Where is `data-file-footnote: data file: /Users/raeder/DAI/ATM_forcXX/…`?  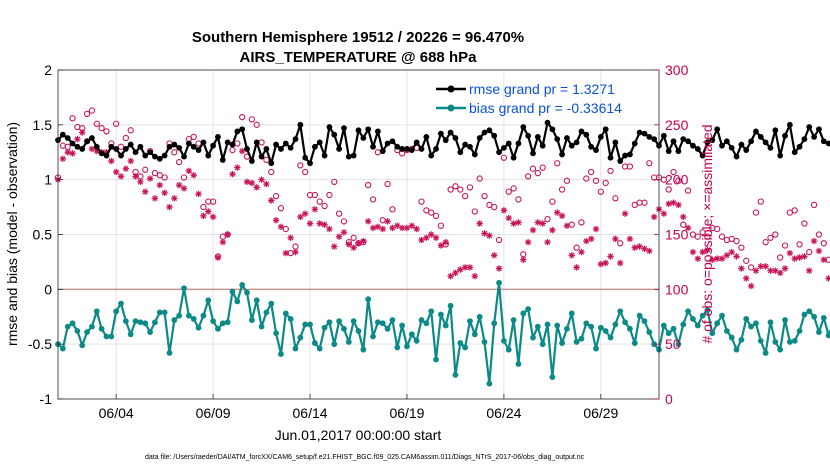 data-file-footnote: data file: /Users/raeder/DAI/ATM_forcXX/… is located at coordinates (365, 457).